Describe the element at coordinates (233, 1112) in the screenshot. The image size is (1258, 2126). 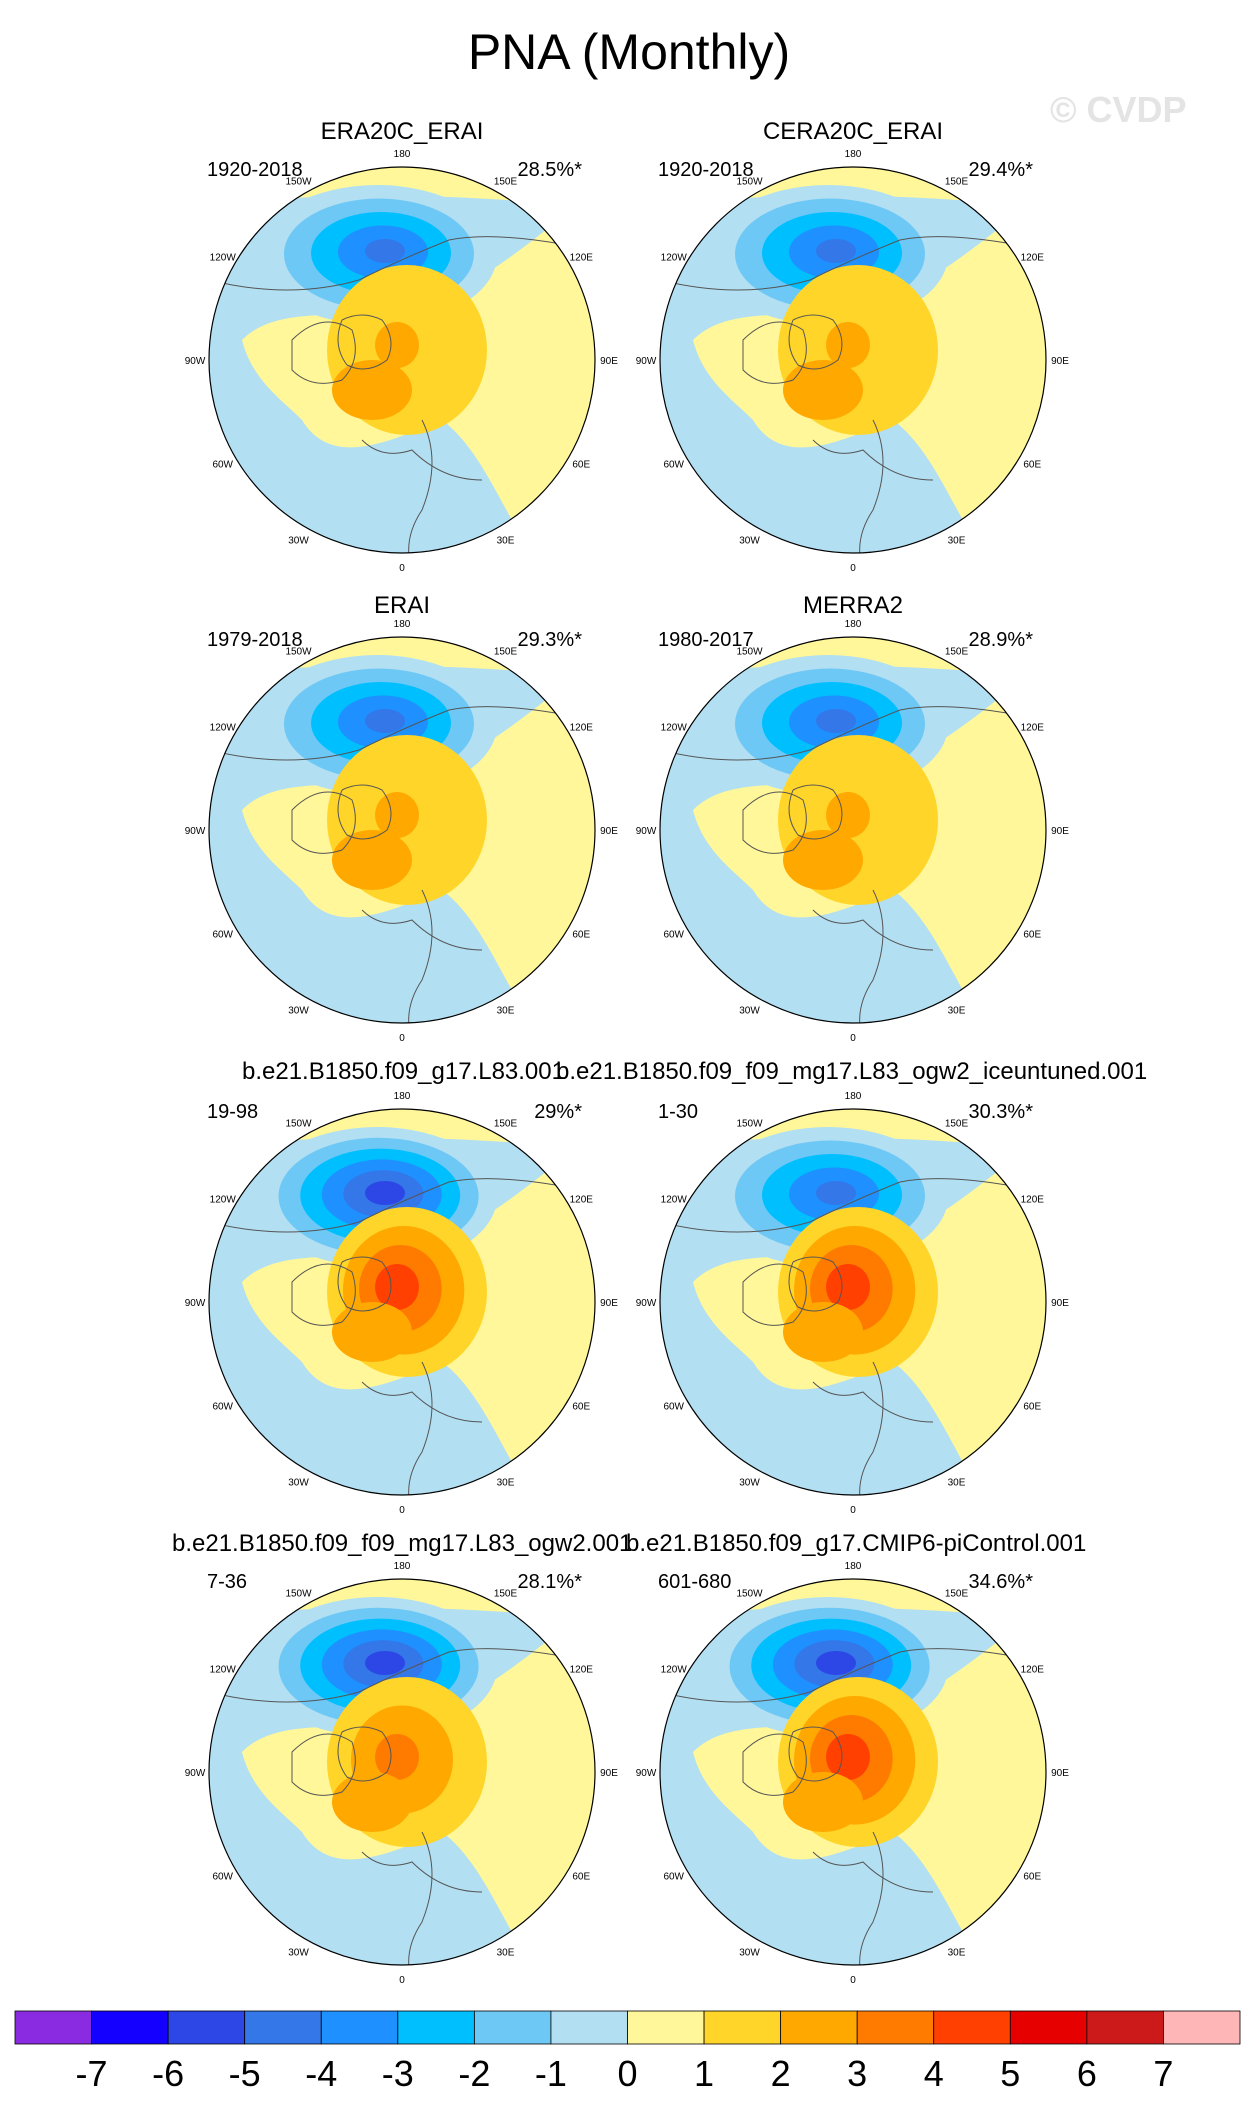
I see `panel-years: 19-98` at that location.